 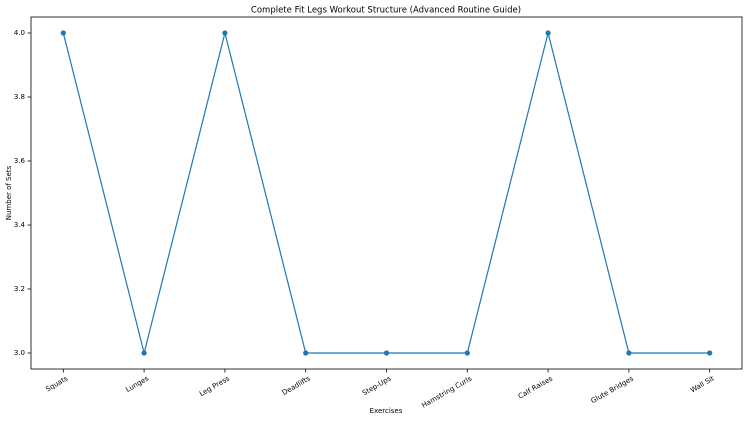 What do you see at coordinates (19, 33) in the screenshot?
I see `y-tick-label: 4.0` at bounding box center [19, 33].